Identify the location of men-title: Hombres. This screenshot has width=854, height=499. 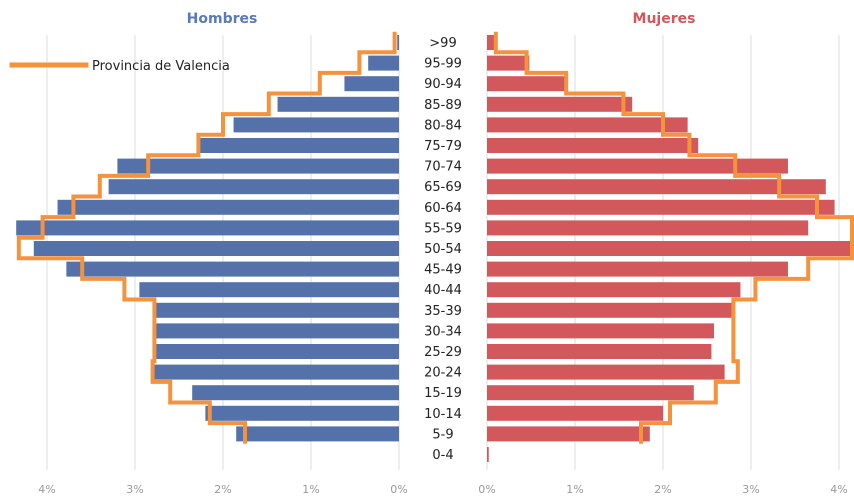
(222, 19).